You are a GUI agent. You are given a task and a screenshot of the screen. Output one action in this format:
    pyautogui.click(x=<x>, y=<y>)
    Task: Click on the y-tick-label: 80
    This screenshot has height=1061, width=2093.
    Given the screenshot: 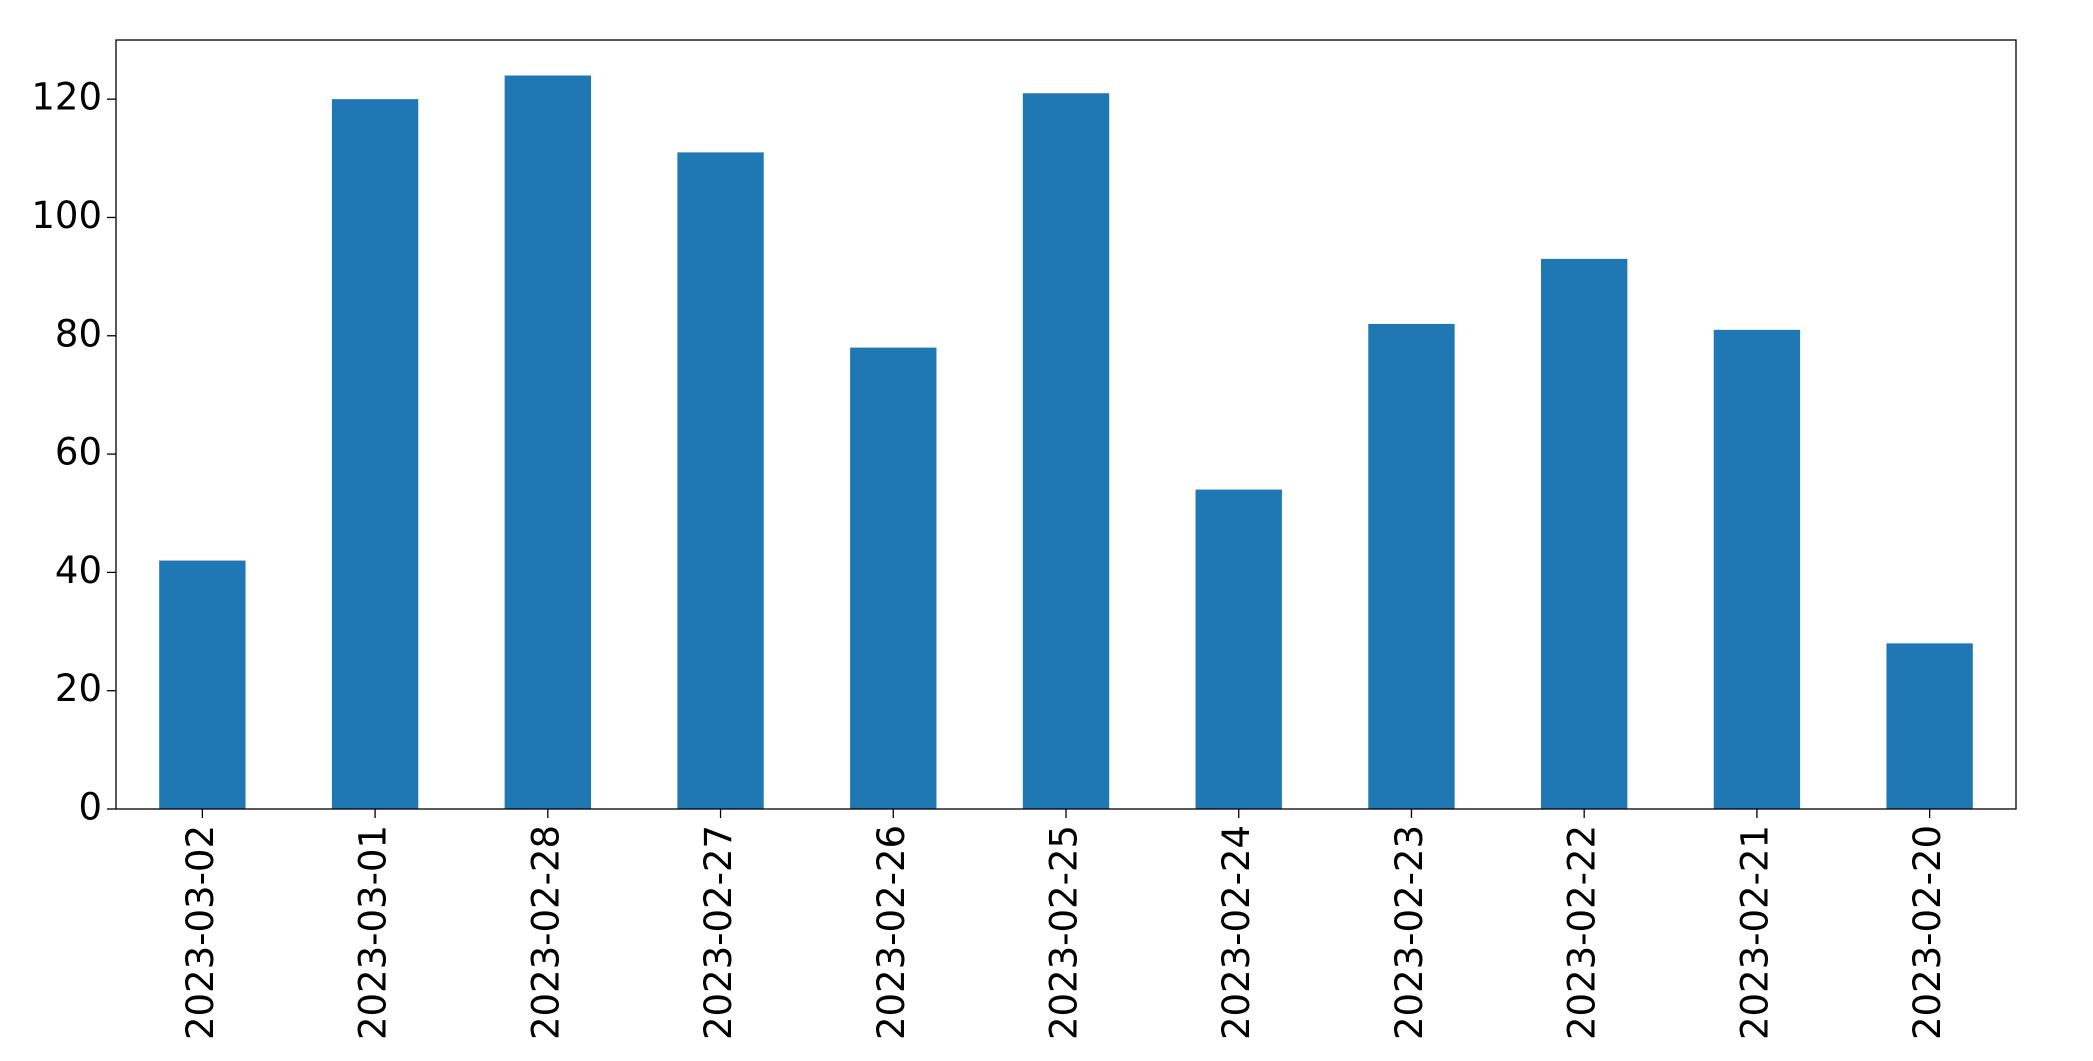 What is the action you would take?
    pyautogui.click(x=78, y=333)
    